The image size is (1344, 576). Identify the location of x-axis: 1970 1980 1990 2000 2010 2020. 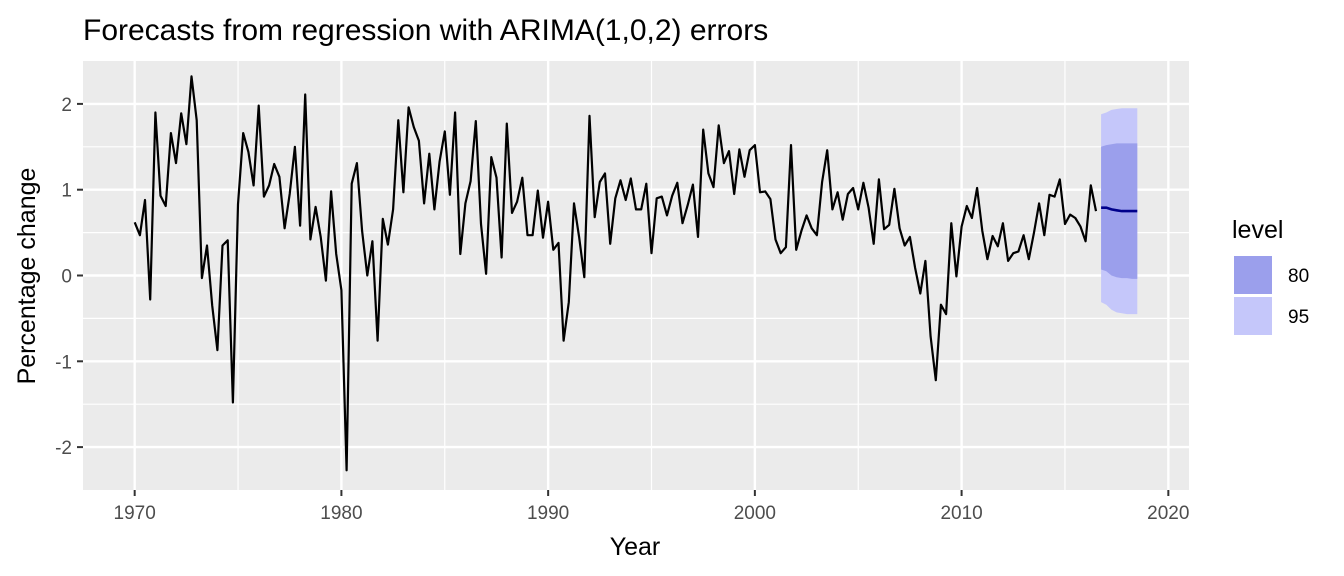
(651, 507).